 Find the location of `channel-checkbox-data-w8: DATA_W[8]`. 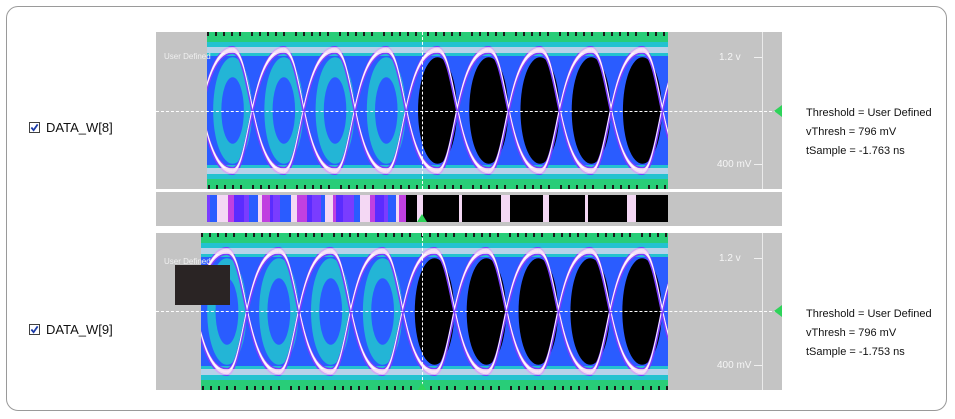

channel-checkbox-data-w8: DATA_W[8] is located at coordinates (71, 127).